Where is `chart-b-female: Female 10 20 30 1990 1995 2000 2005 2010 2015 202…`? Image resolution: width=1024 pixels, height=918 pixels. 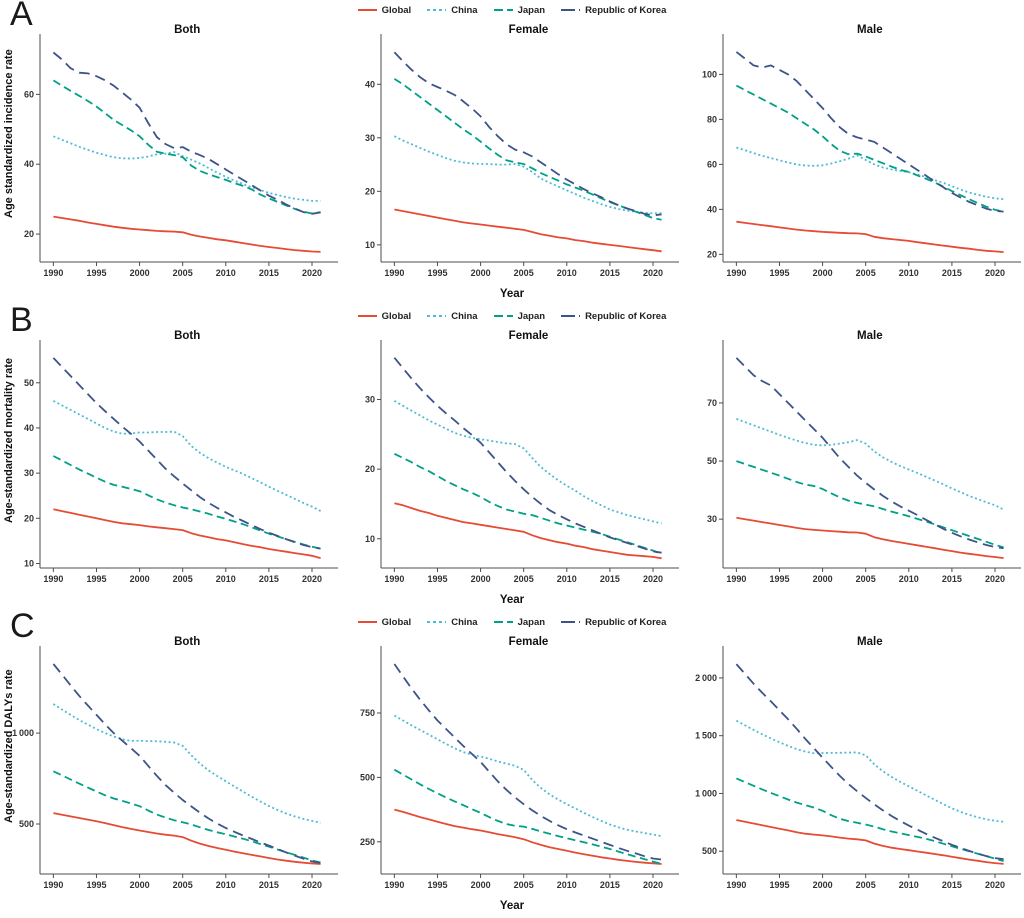 chart-b-female: Female 10 20 30 1990 1995 2000 2005 2010 2015 202… is located at coordinates (511, 460).